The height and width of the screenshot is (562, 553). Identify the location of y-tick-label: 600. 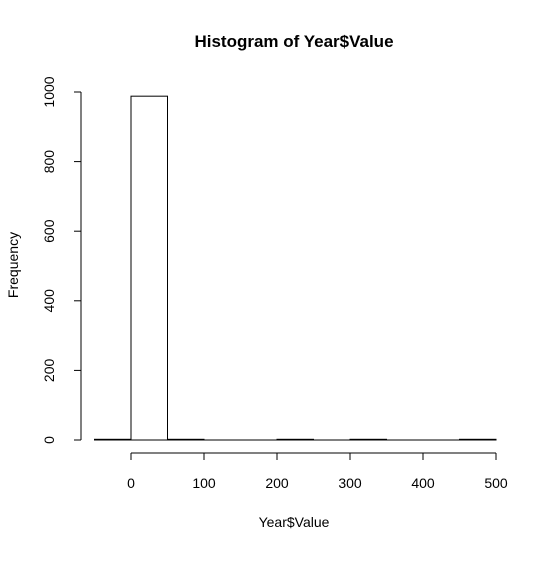
(49, 231).